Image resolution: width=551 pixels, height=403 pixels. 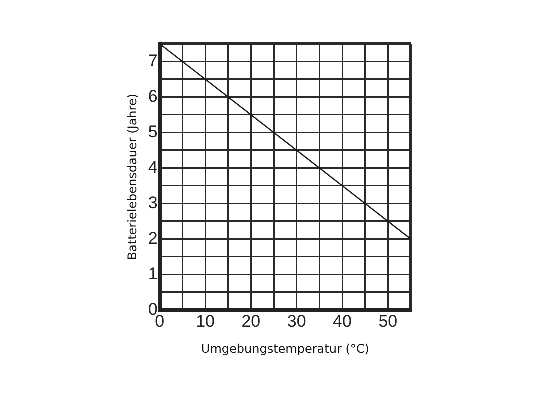 What do you see at coordinates (251, 322) in the screenshot?
I see `x-tick-label: 20` at bounding box center [251, 322].